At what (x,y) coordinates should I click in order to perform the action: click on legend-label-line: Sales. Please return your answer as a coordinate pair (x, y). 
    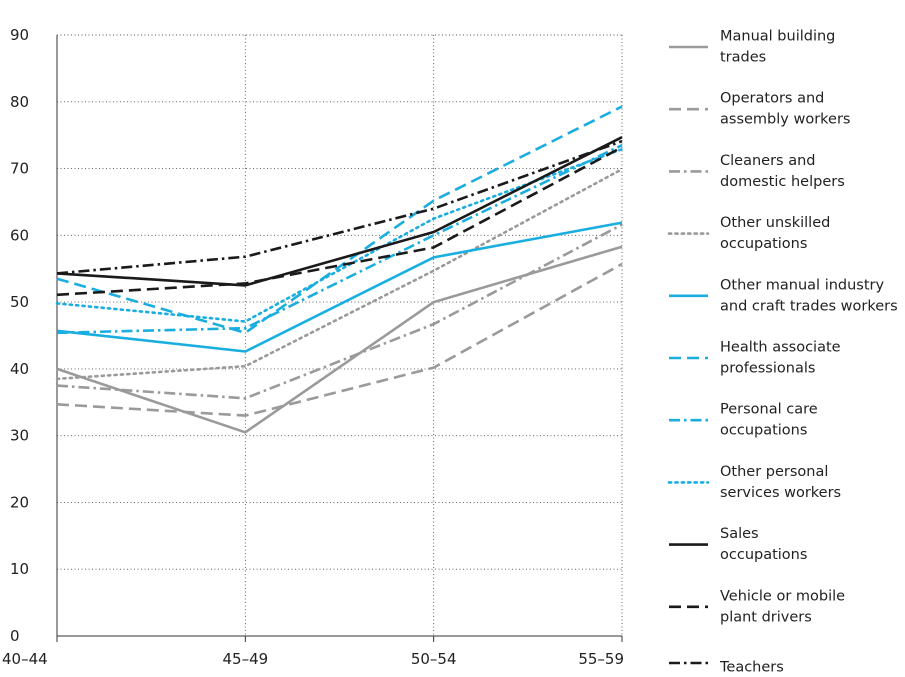
    Looking at the image, I should click on (739, 534).